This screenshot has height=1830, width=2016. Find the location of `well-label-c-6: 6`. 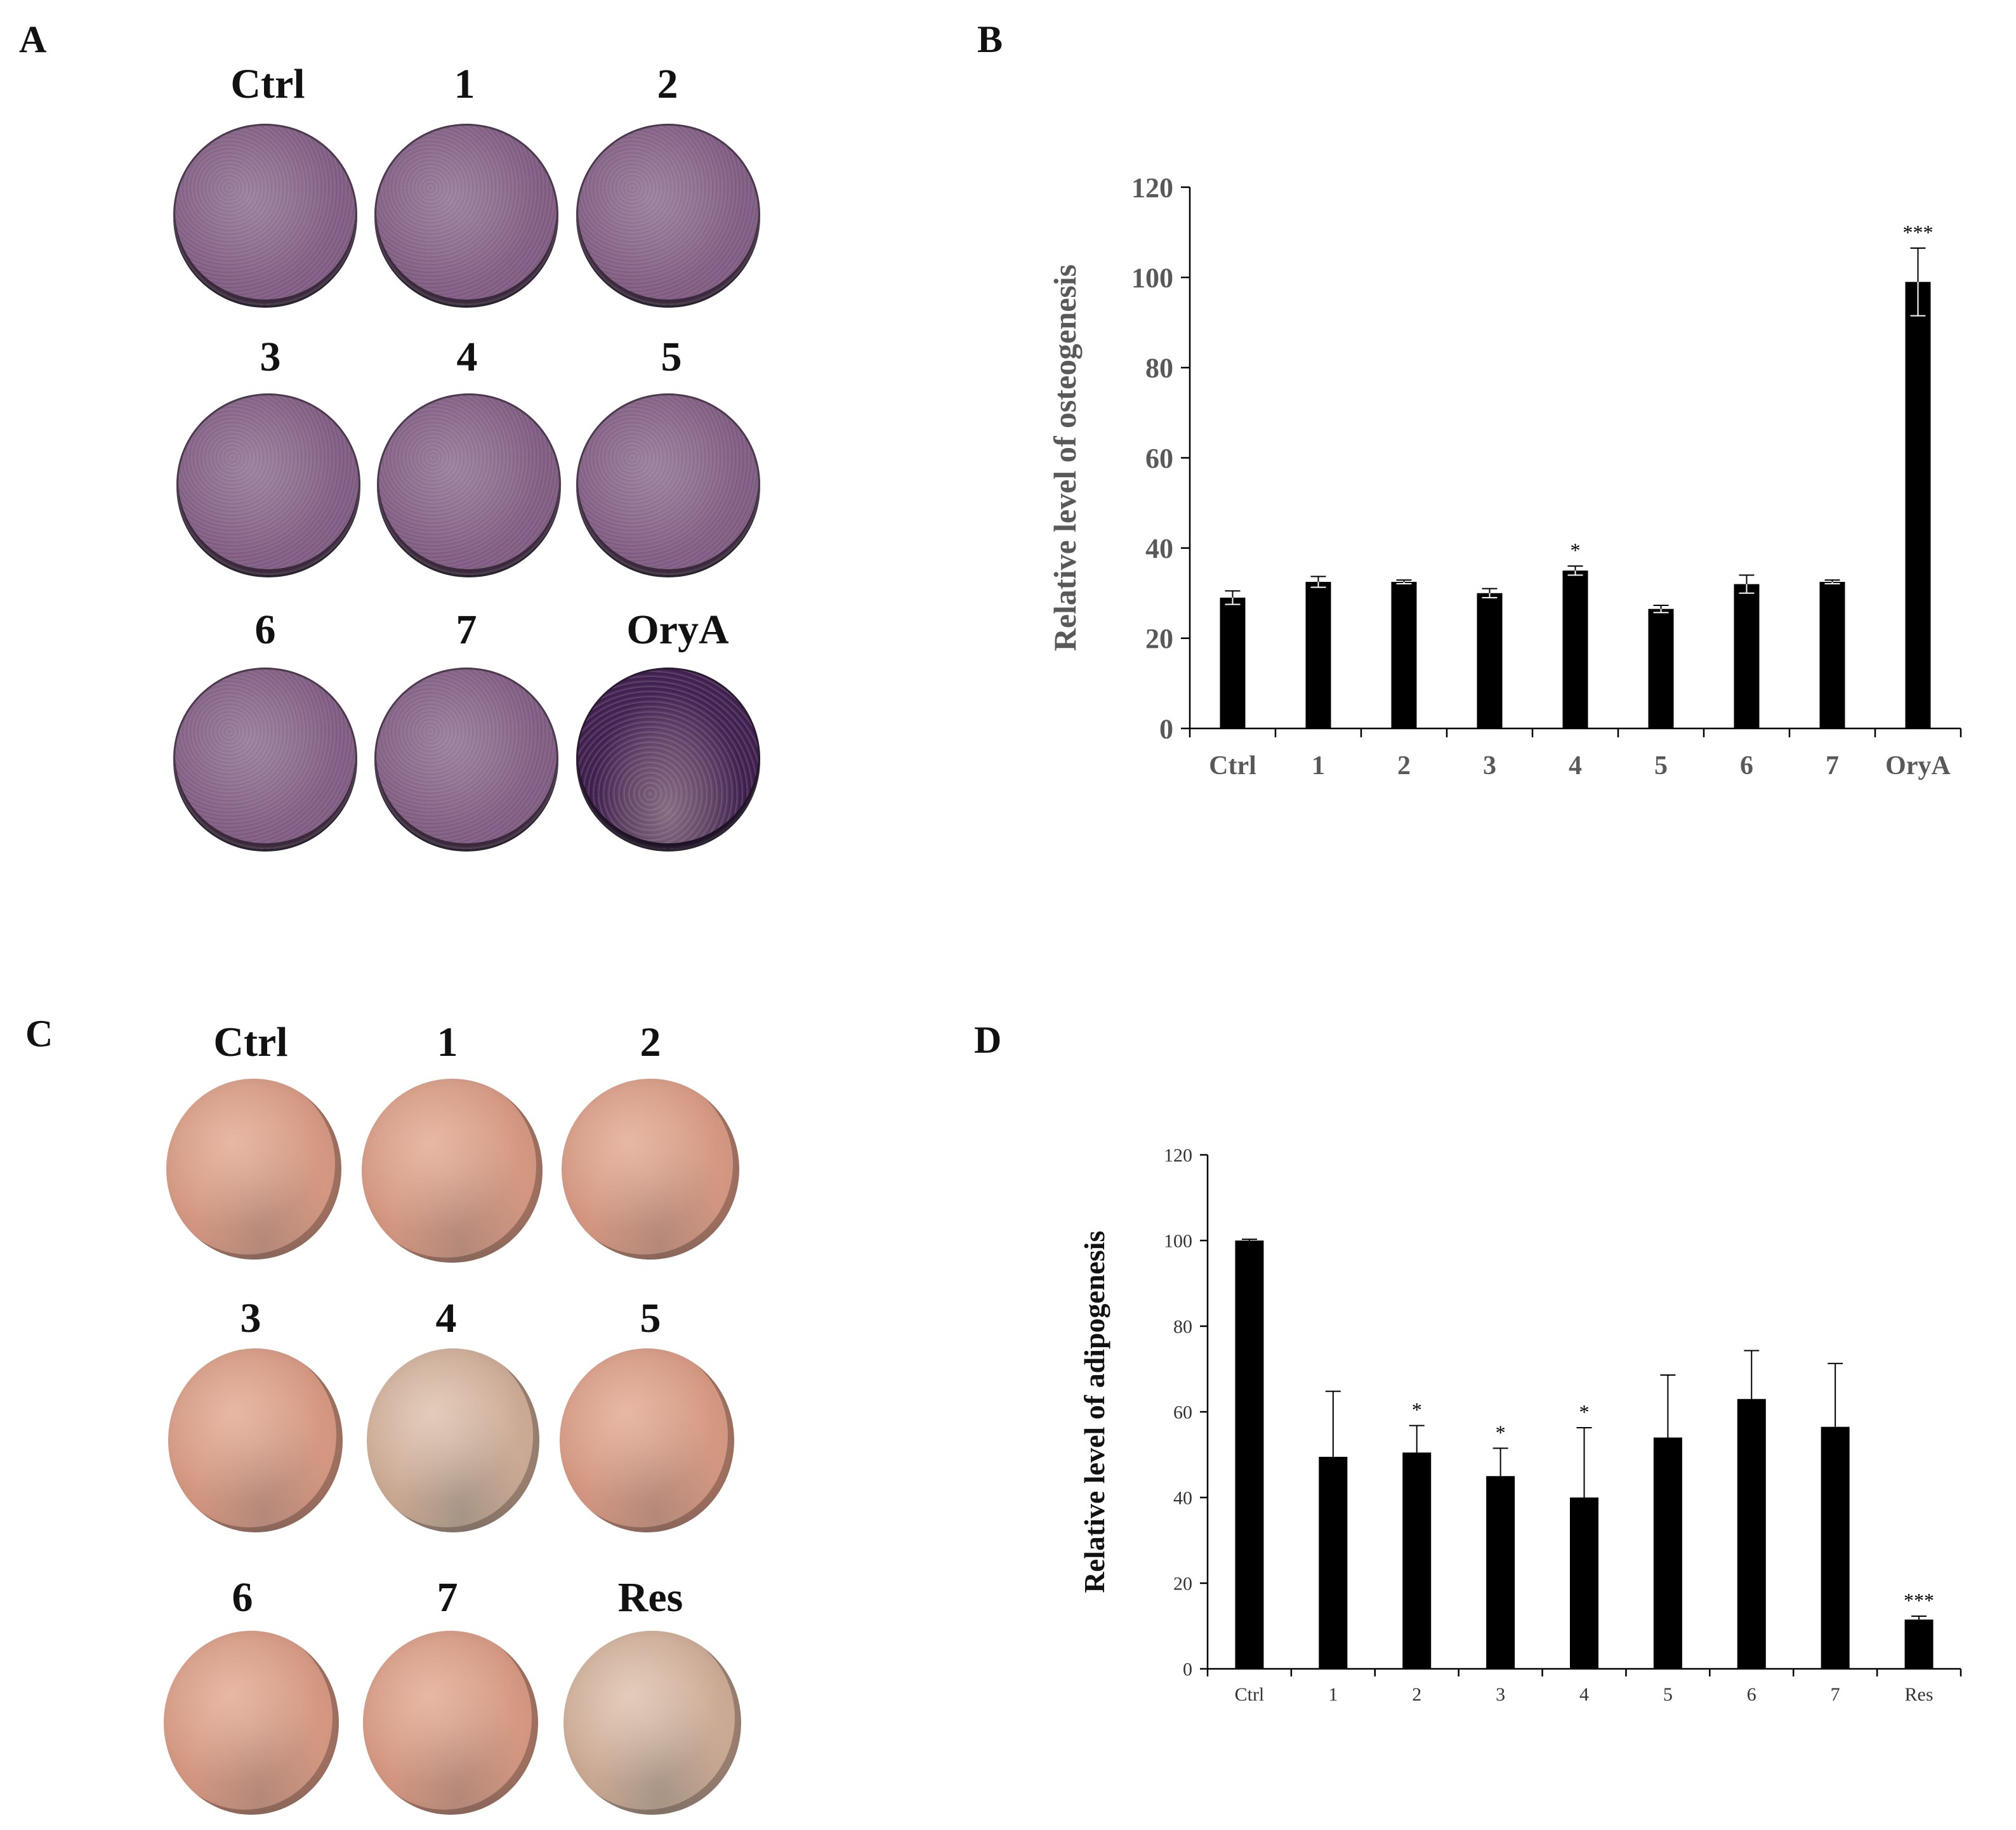

well-label-c-6: 6 is located at coordinates (243, 1597).